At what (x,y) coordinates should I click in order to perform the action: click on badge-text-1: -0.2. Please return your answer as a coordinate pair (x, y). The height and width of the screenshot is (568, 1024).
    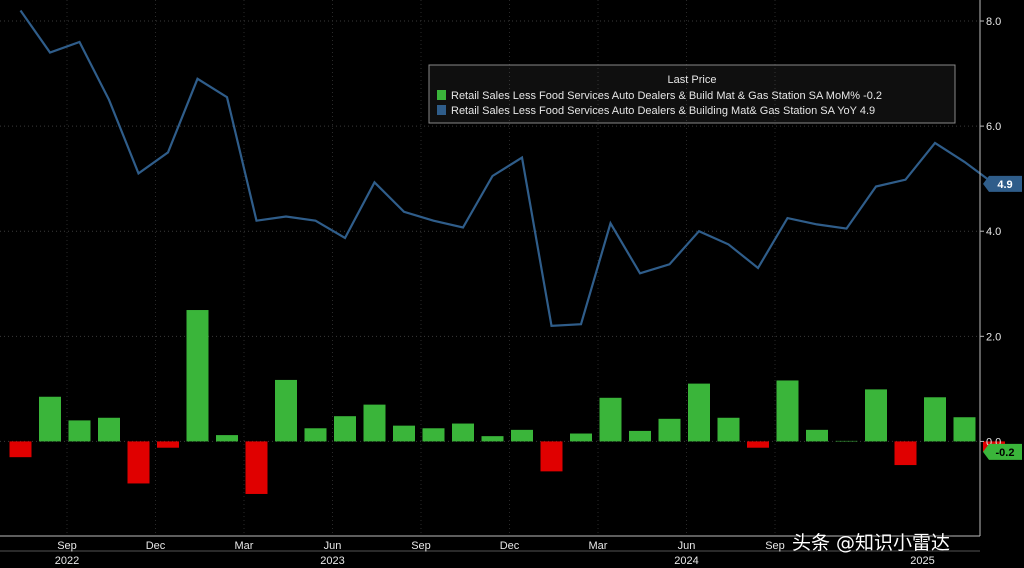
    Looking at the image, I should click on (1005, 453).